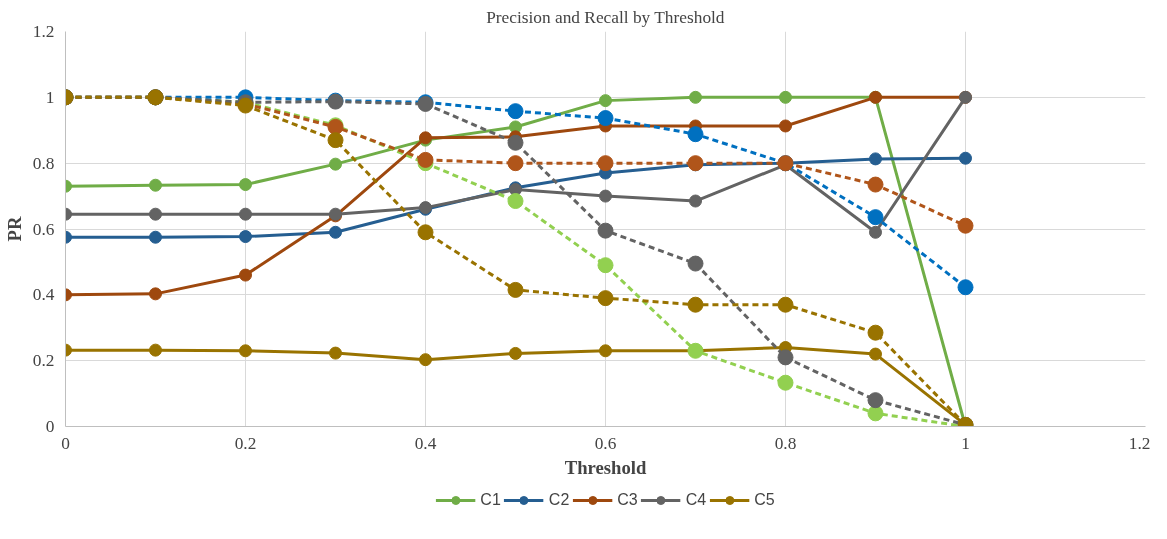  I want to click on legend-label: C2, so click(559, 500).